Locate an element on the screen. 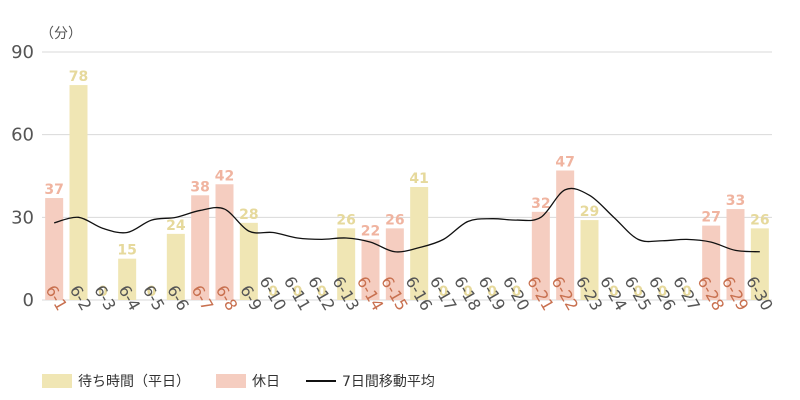 The height and width of the screenshot is (400, 800). value-label: 28 is located at coordinates (248, 215).